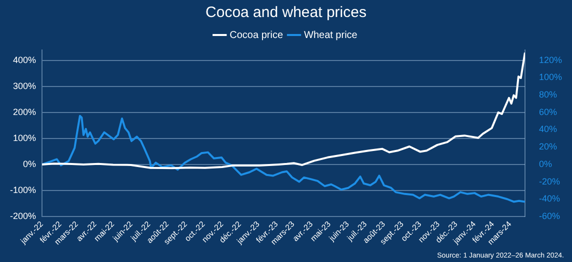 Image resolution: width=572 pixels, height=262 pixels. Describe the element at coordinates (547, 95) in the screenshot. I see `y2-tick-label: 80%` at that location.